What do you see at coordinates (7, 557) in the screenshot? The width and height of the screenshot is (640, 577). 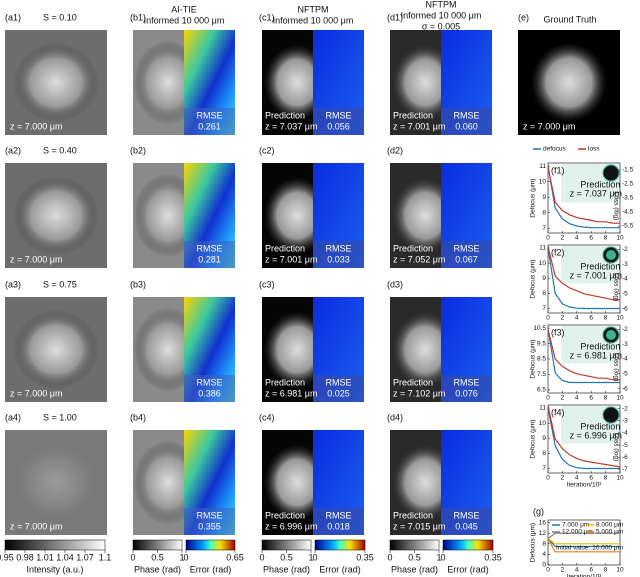 I see `colorbar-tick-label: 0.95` at bounding box center [7, 557].